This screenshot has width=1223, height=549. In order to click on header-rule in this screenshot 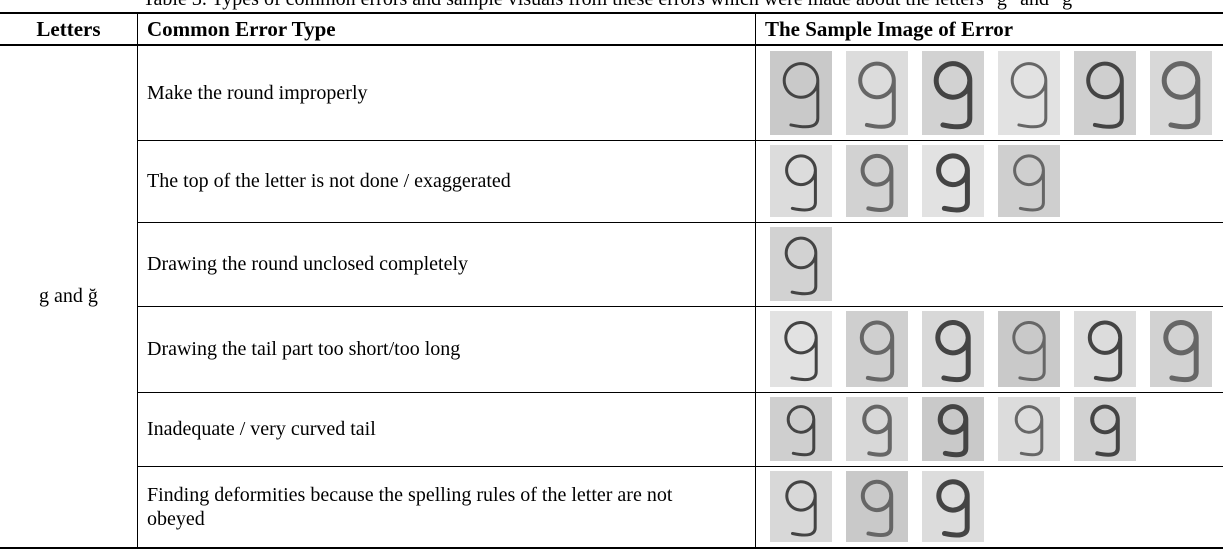, I will do `click(611, 45)`.